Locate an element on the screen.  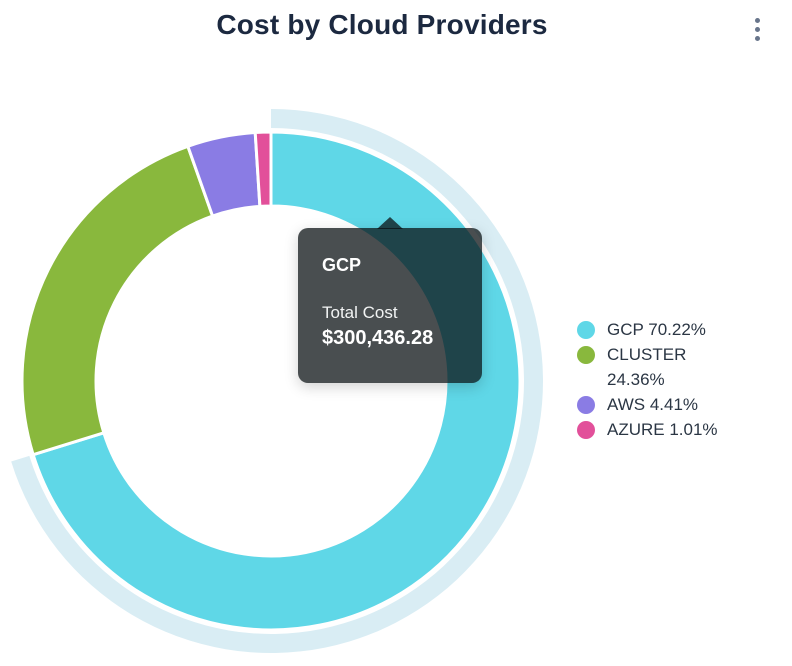
pie-segment-azure is located at coordinates (263, 169).